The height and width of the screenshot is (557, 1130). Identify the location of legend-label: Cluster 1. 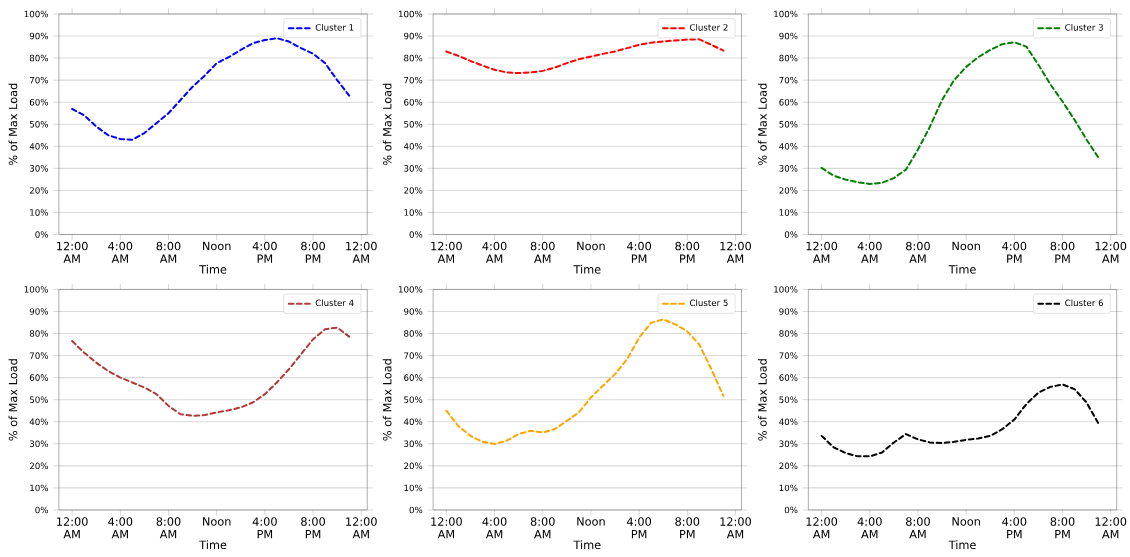
(334, 27).